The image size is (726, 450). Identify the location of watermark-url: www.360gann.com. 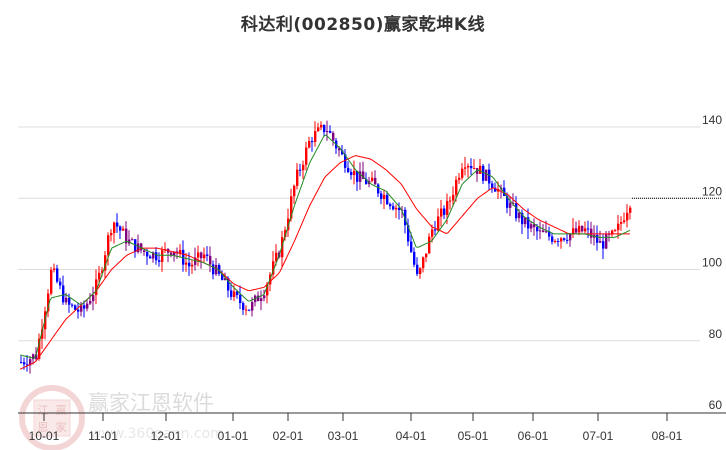
(157, 434).